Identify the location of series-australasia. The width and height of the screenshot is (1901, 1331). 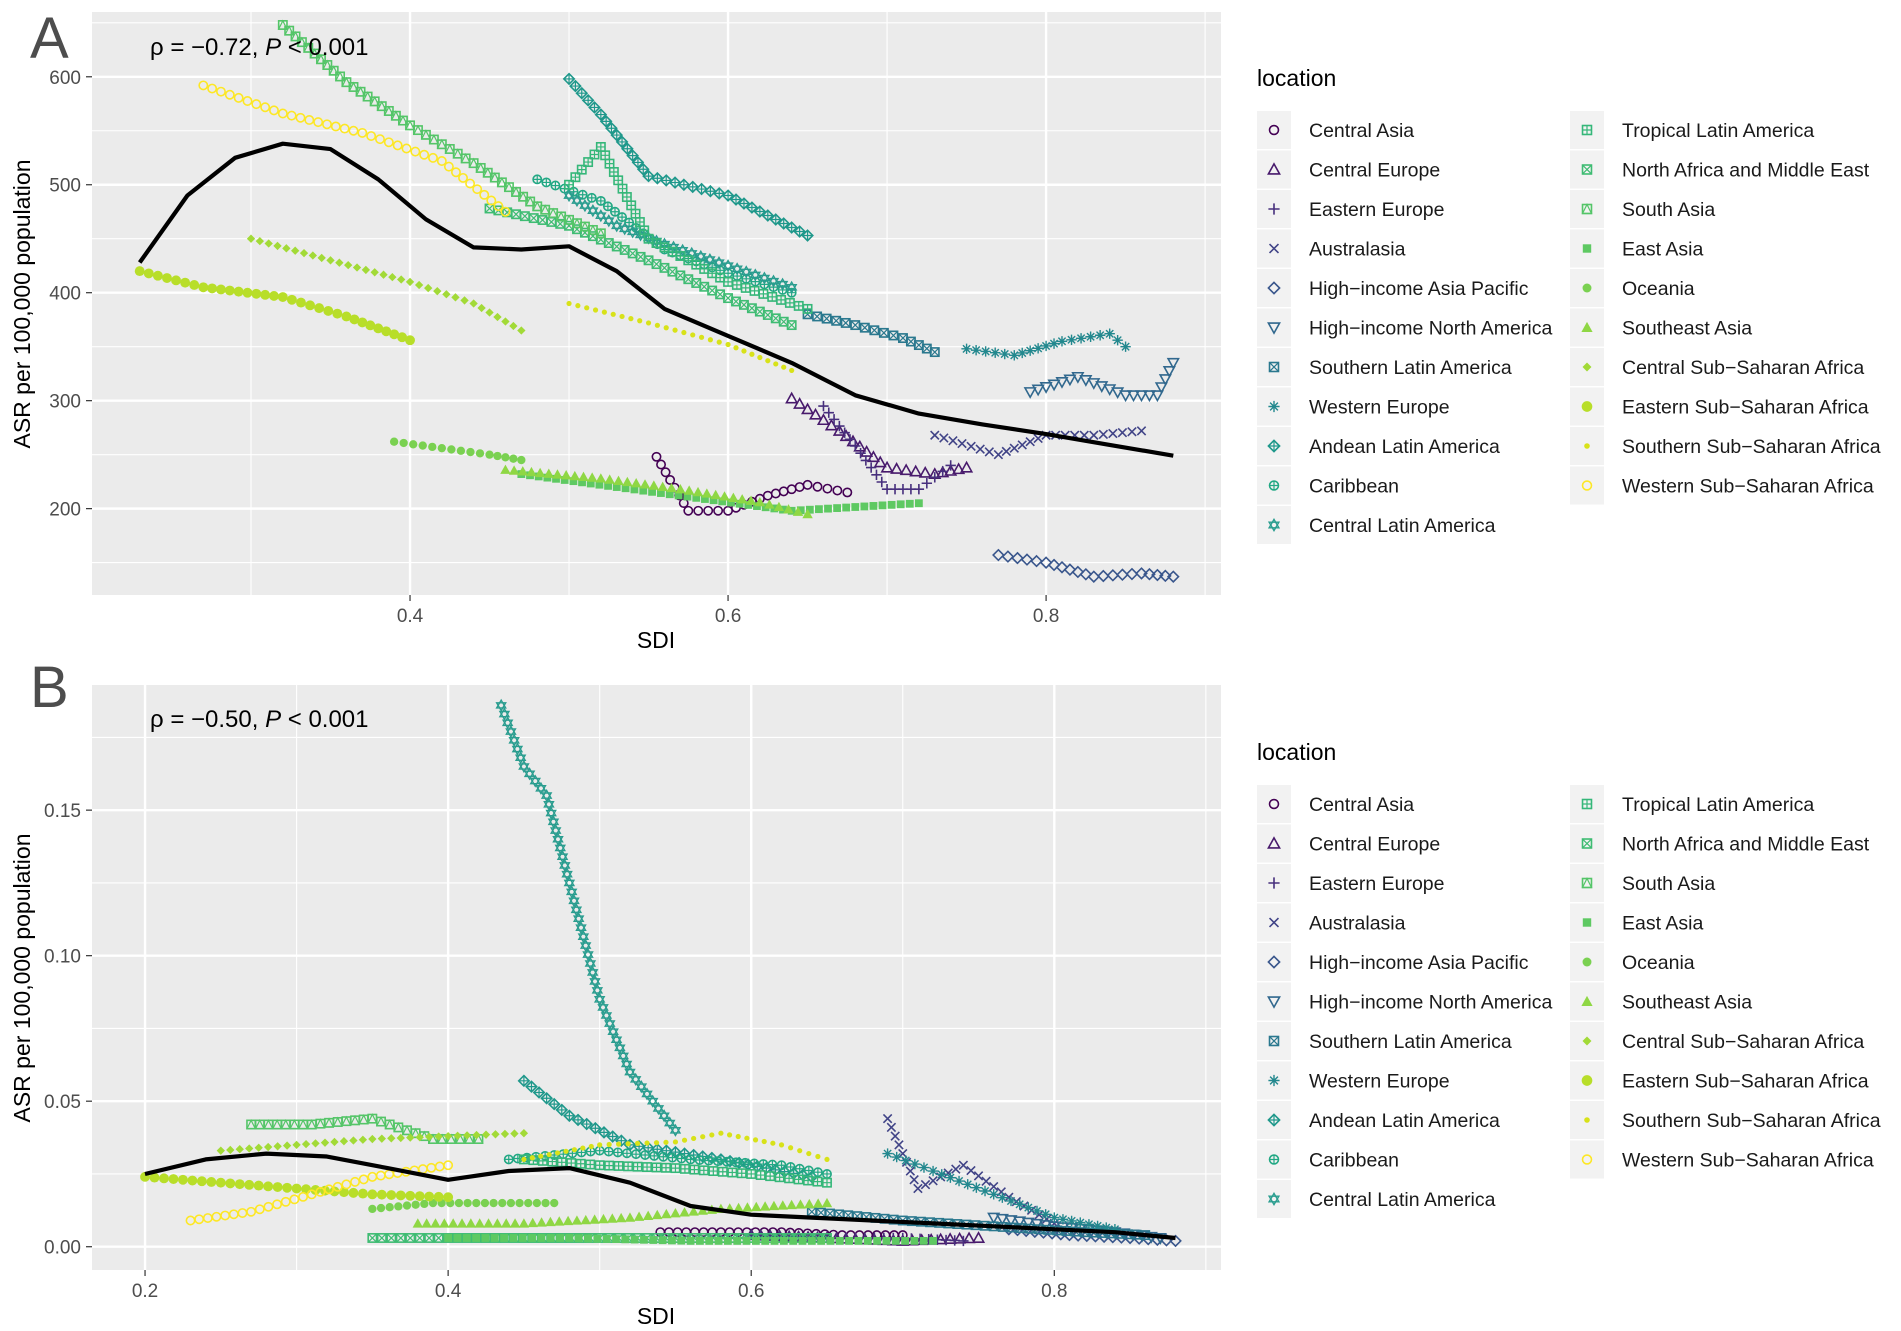
(971, 1171).